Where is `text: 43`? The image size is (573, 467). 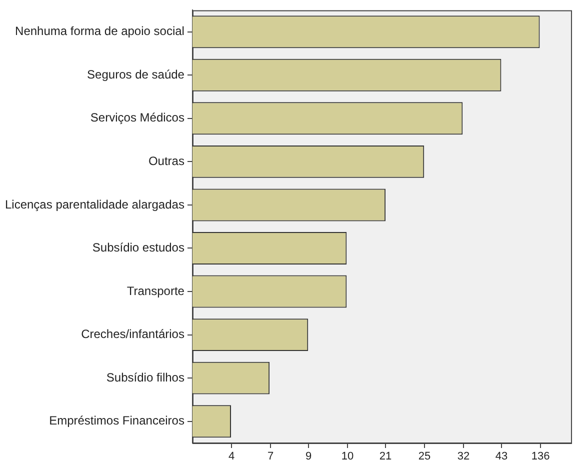 text: 43 is located at coordinates (501, 456).